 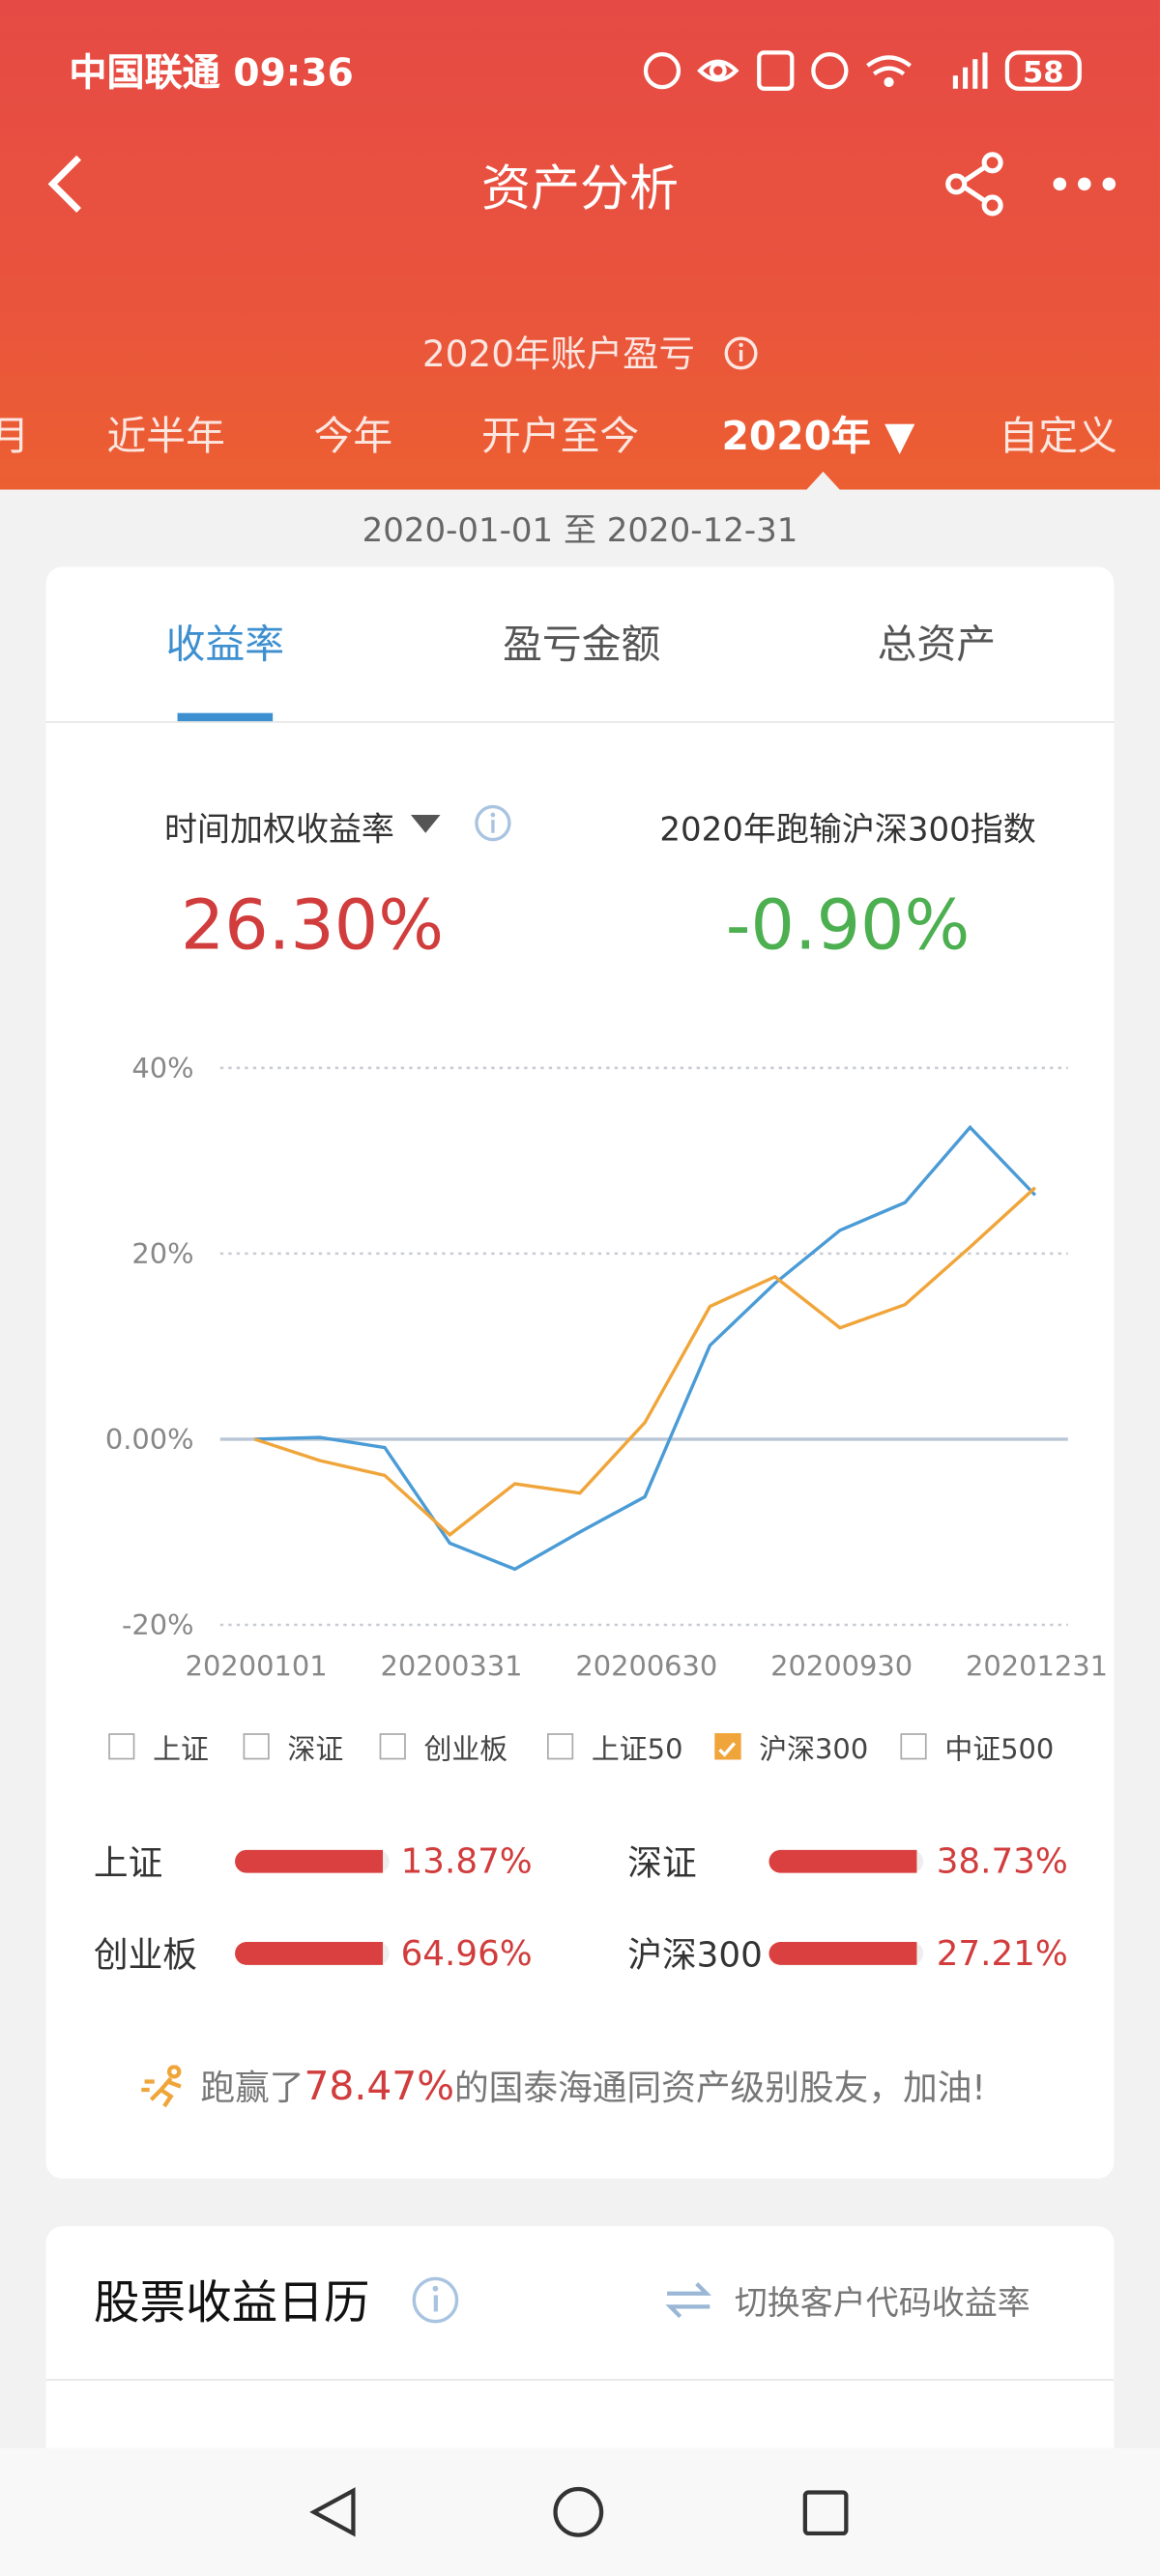 What do you see at coordinates (211, 74) in the screenshot?
I see `status-carrier-time: 中国联通 09:36` at bounding box center [211, 74].